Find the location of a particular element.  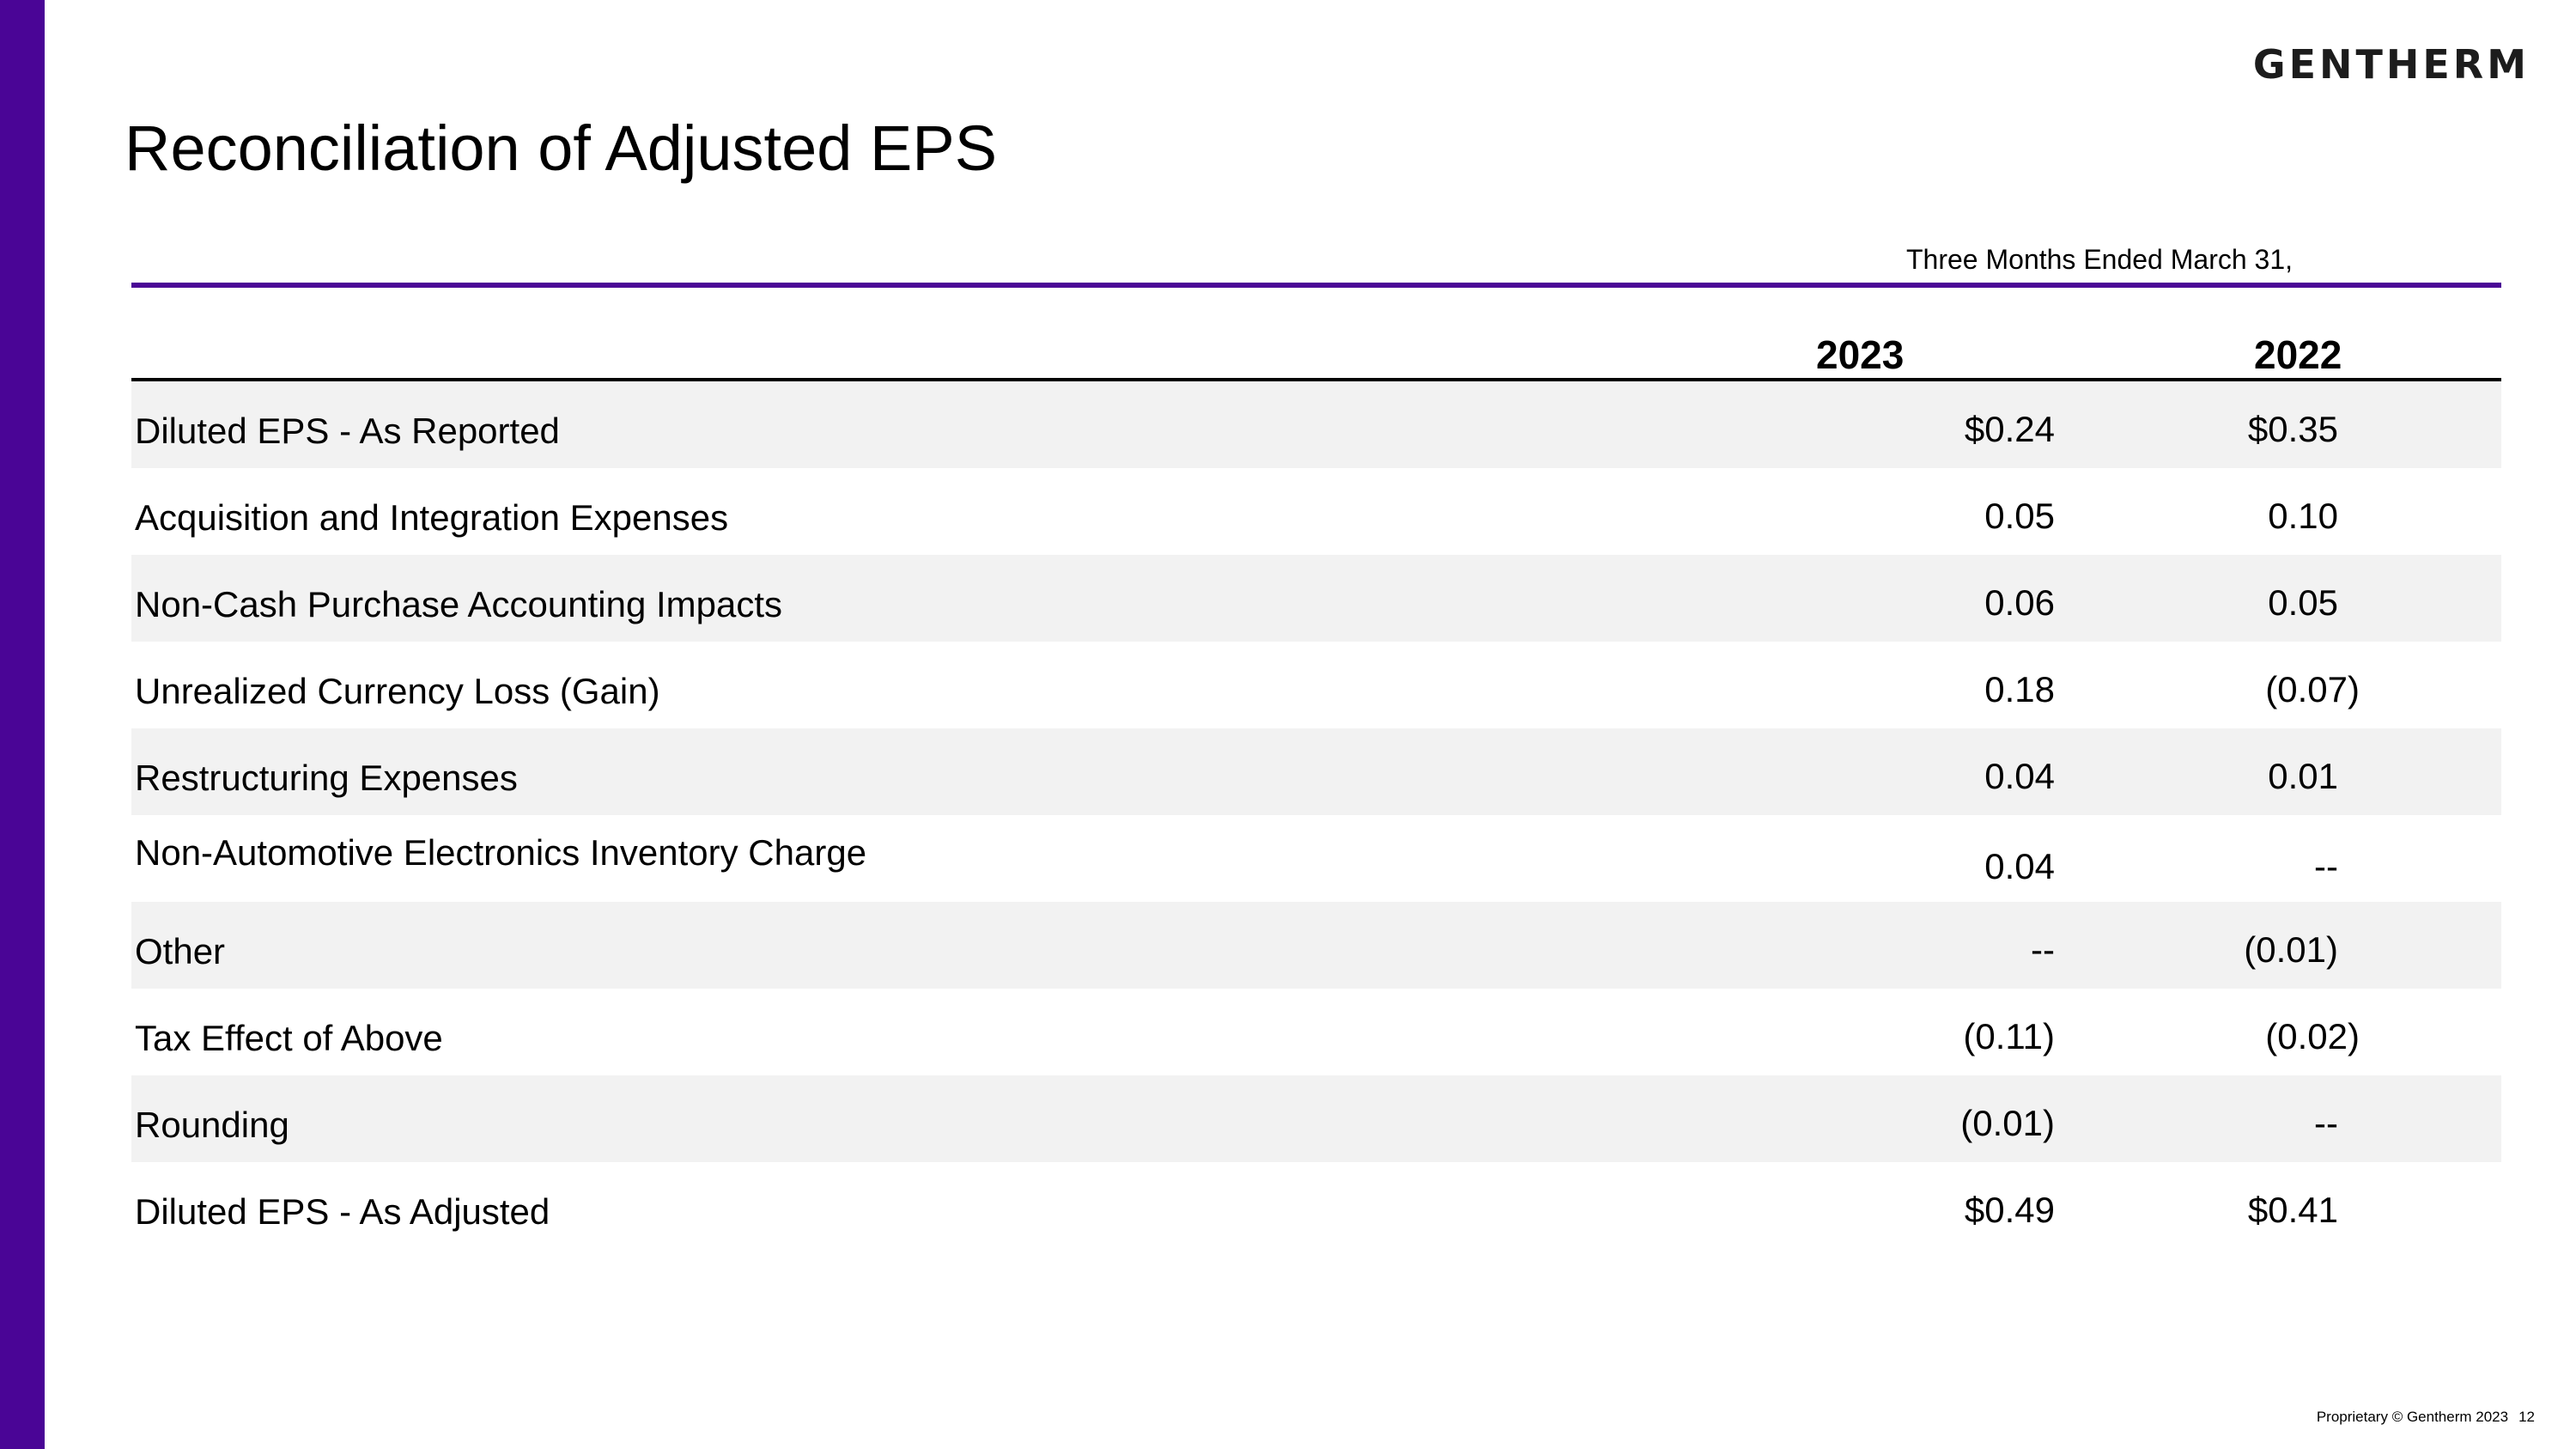

copyright-text: Proprietary © Gentherm 2023 is located at coordinates (2412, 1417).